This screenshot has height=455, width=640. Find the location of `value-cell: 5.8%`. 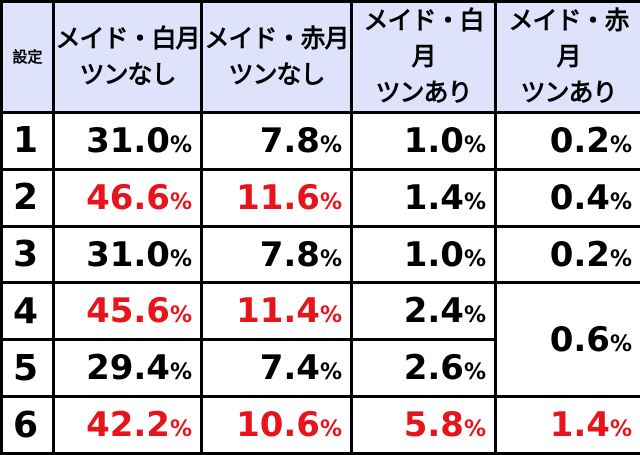

value-cell: 5.8% is located at coordinates (424, 425).